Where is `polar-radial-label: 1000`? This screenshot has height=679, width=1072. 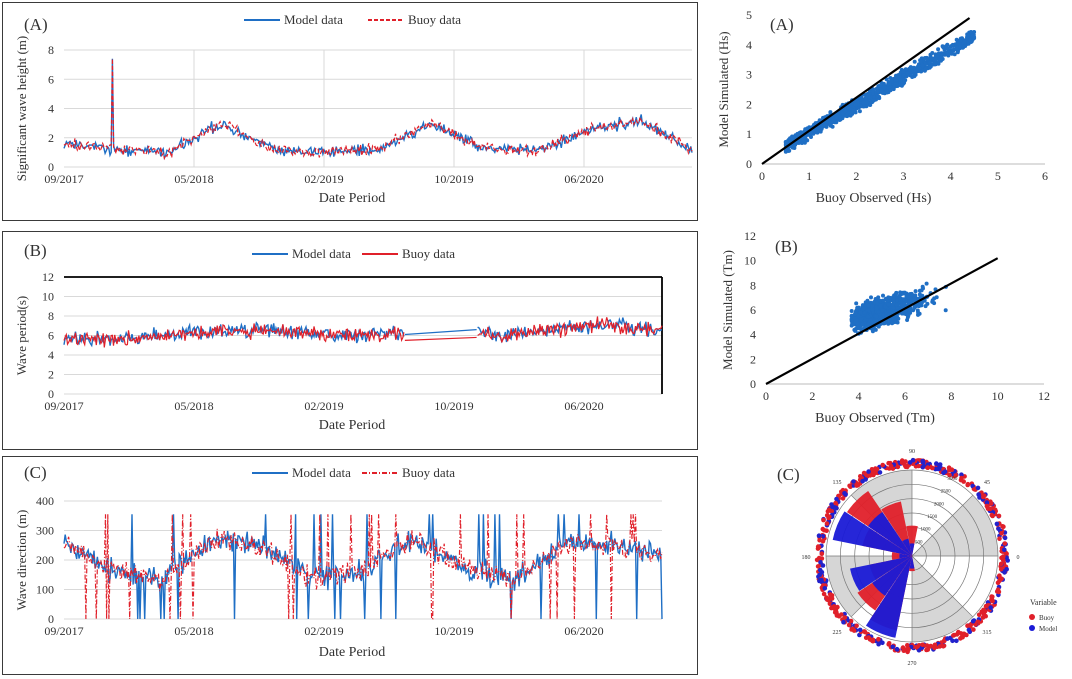
polar-radial-label: 1000 is located at coordinates (925, 530).